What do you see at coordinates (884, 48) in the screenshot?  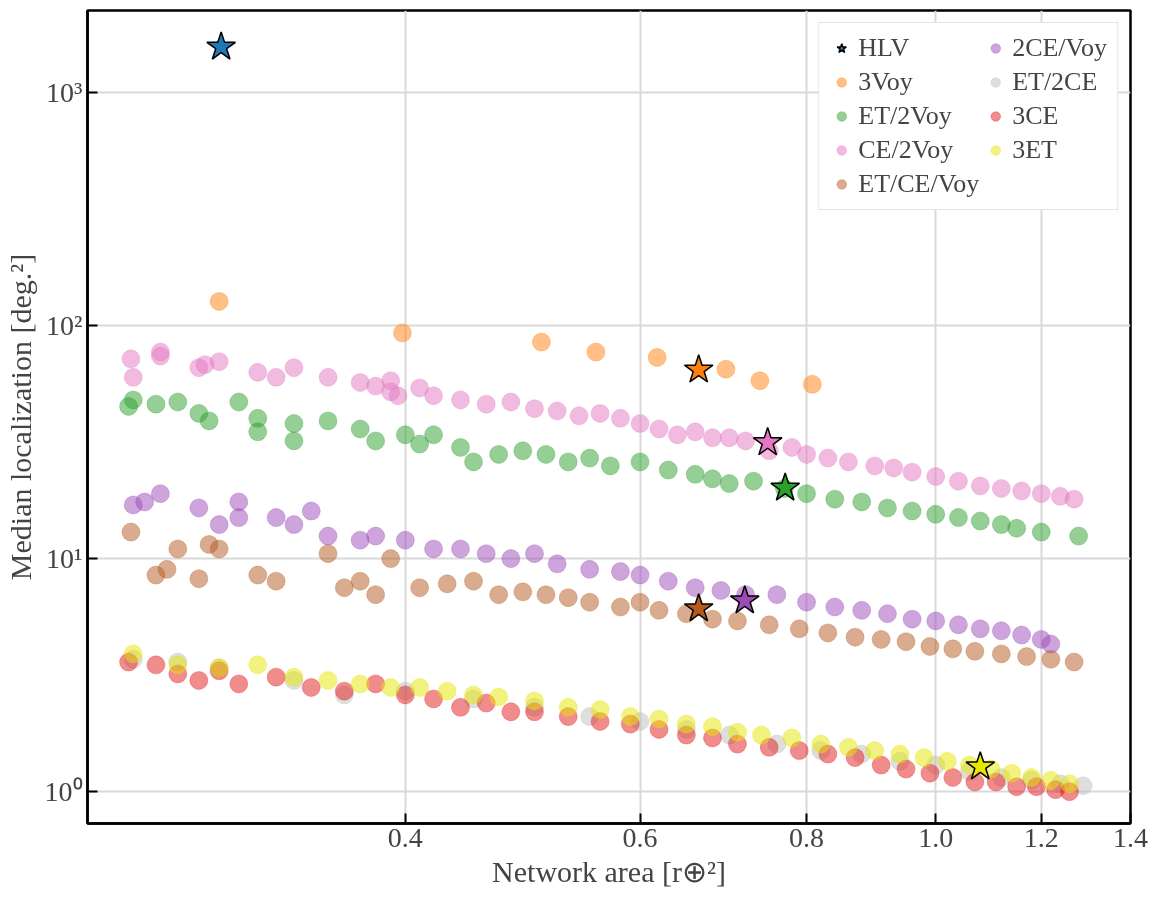 I see `legend-label: HLV` at bounding box center [884, 48].